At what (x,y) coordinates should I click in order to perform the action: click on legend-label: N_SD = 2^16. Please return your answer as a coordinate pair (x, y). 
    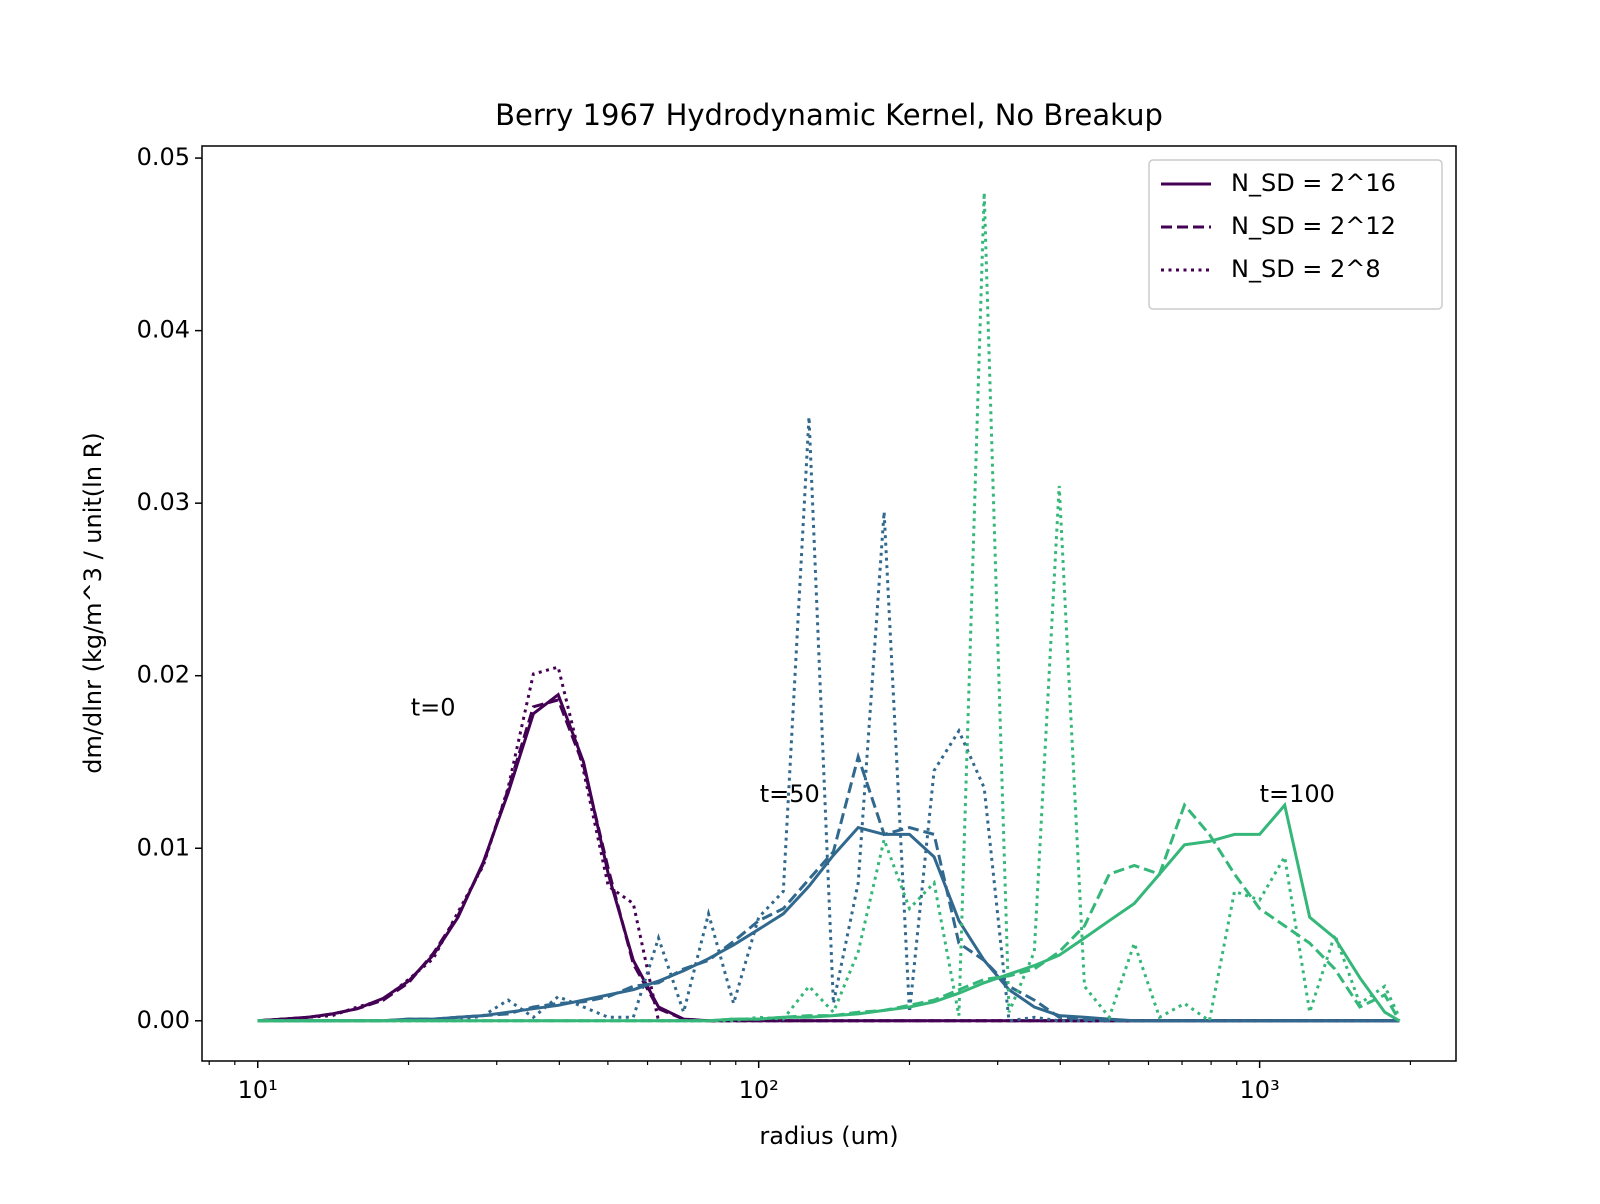
    Looking at the image, I should click on (1313, 183).